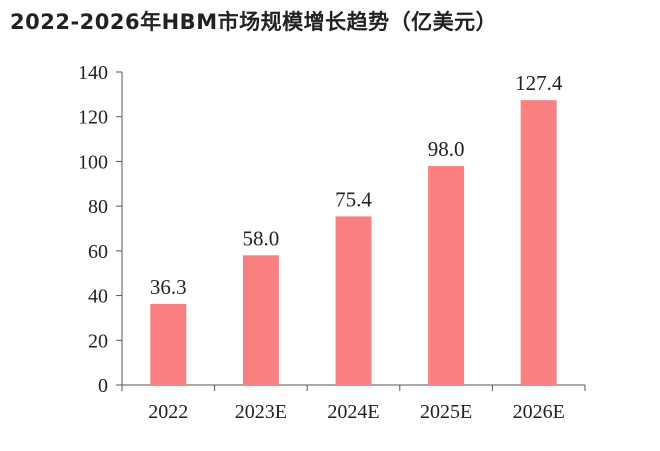 This screenshot has height=451, width=660. Describe the element at coordinates (353, 412) in the screenshot. I see `x-tick-label: 2024E` at that location.